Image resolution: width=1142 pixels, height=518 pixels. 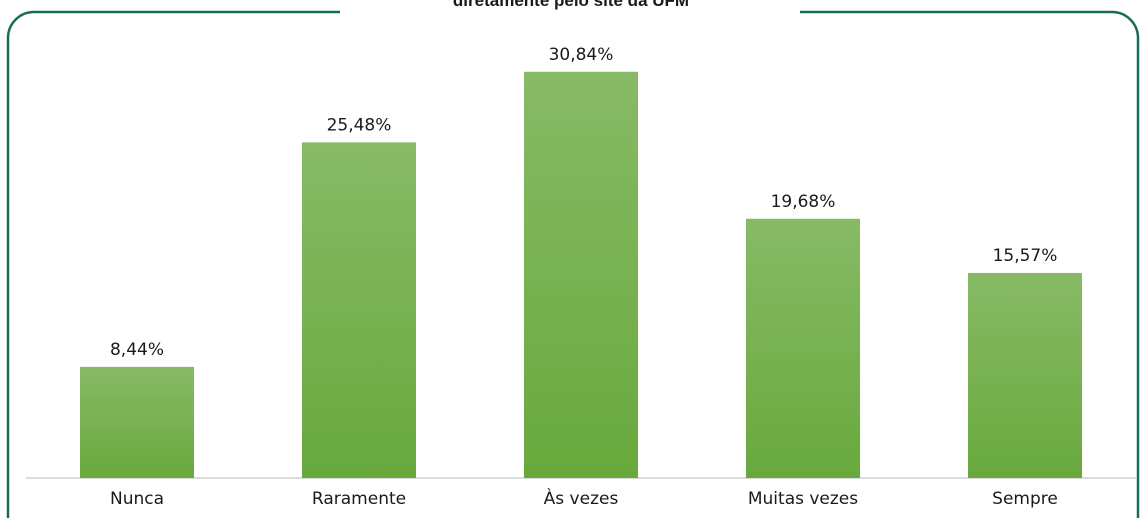 I want to click on x-tick-label: Muitas vezes, so click(x=803, y=499).